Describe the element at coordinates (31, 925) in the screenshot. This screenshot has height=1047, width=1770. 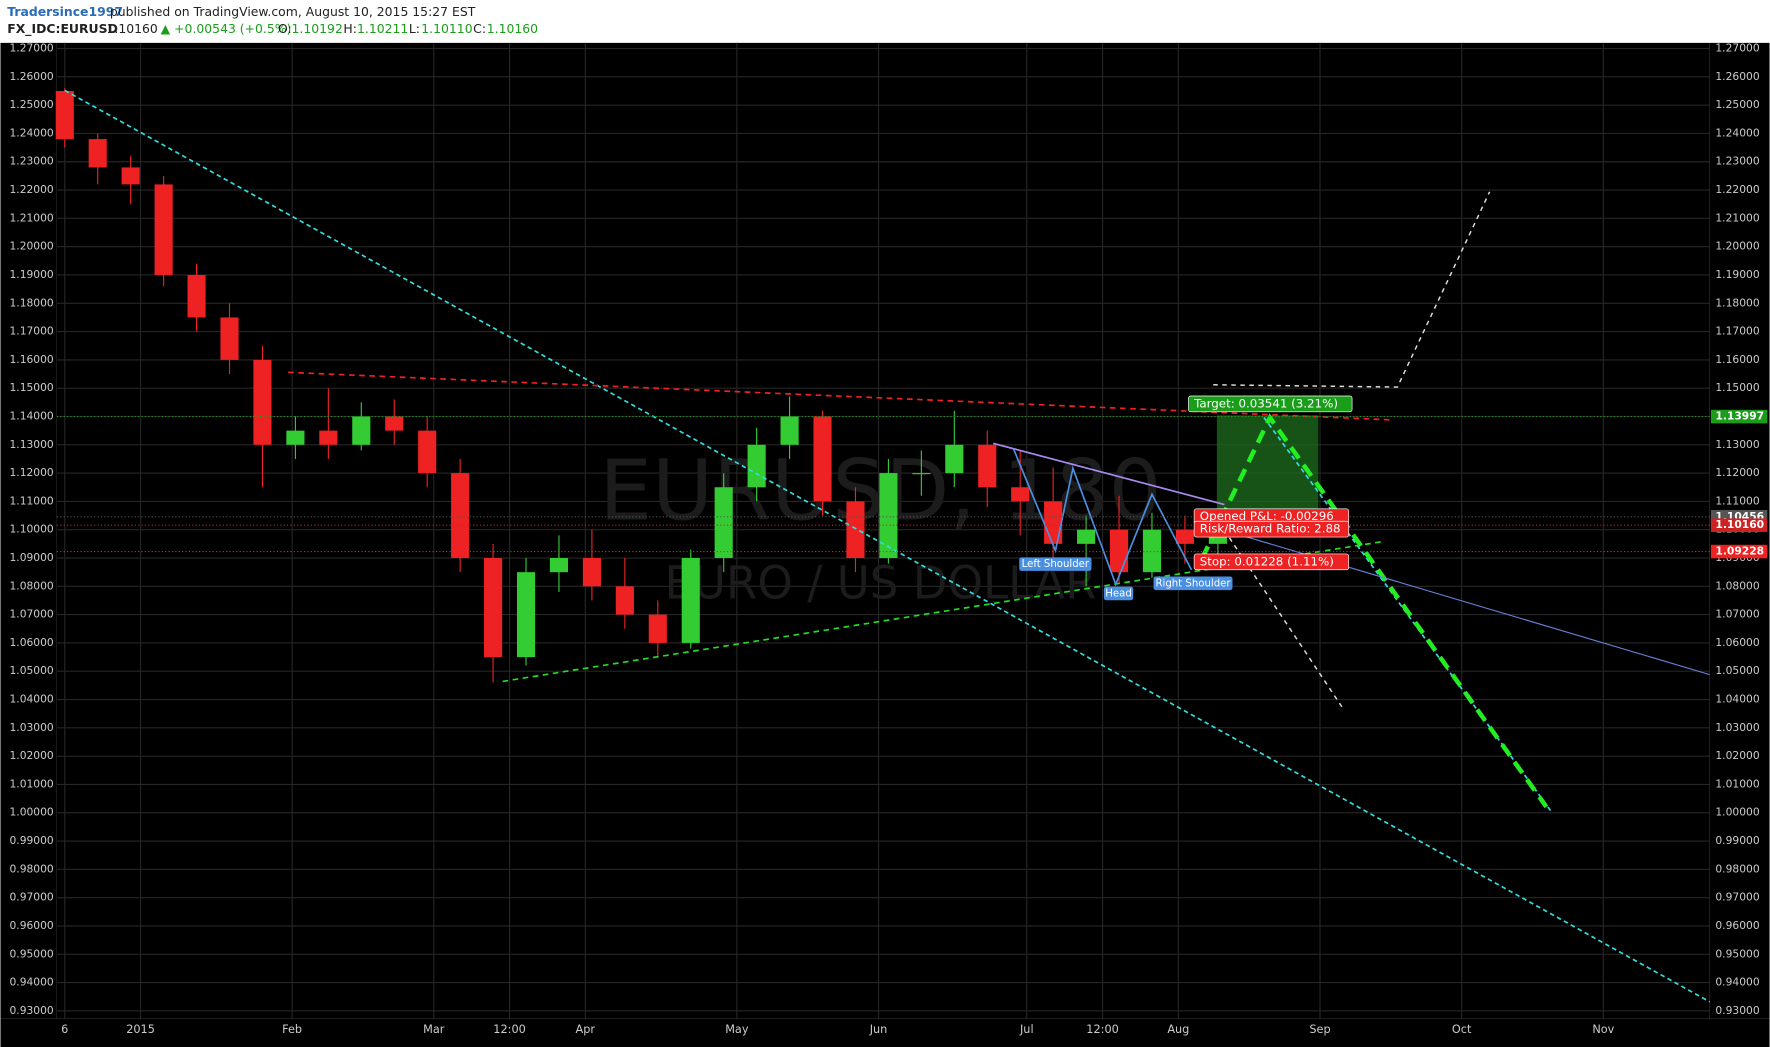
I see `y-tick-label-left: 0.96000` at that location.